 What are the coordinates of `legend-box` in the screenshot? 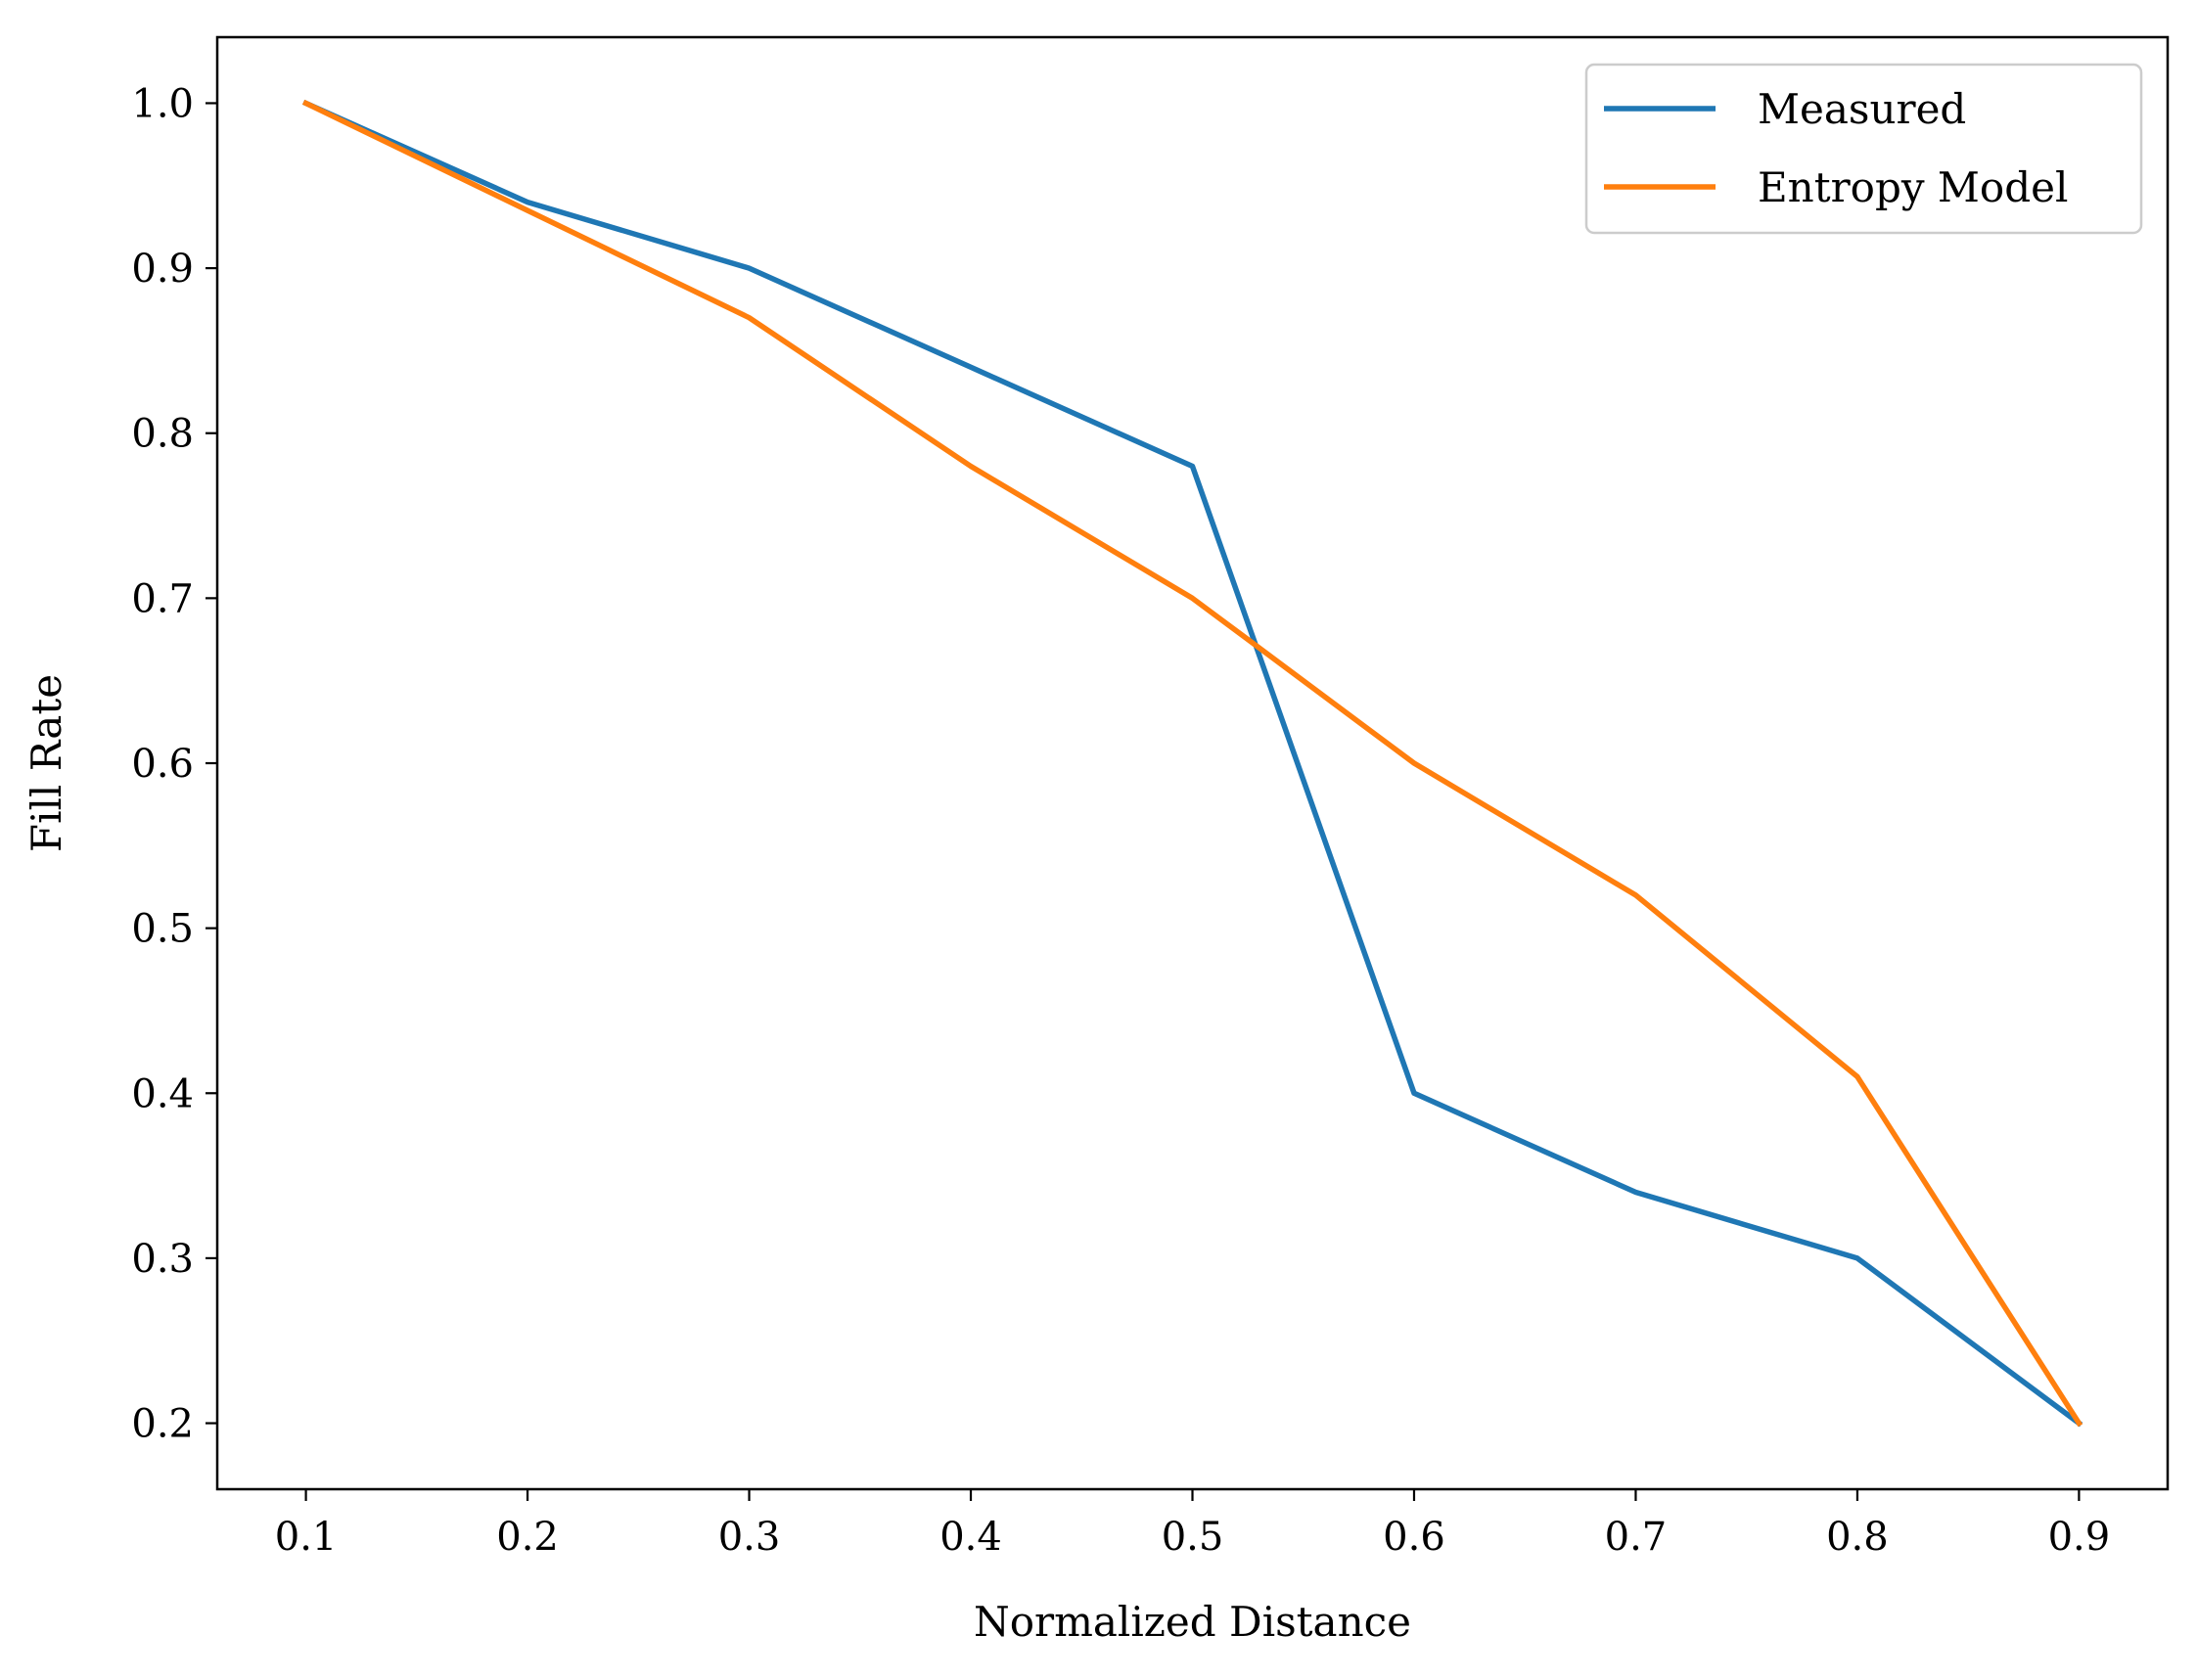 It's located at (1863, 149).